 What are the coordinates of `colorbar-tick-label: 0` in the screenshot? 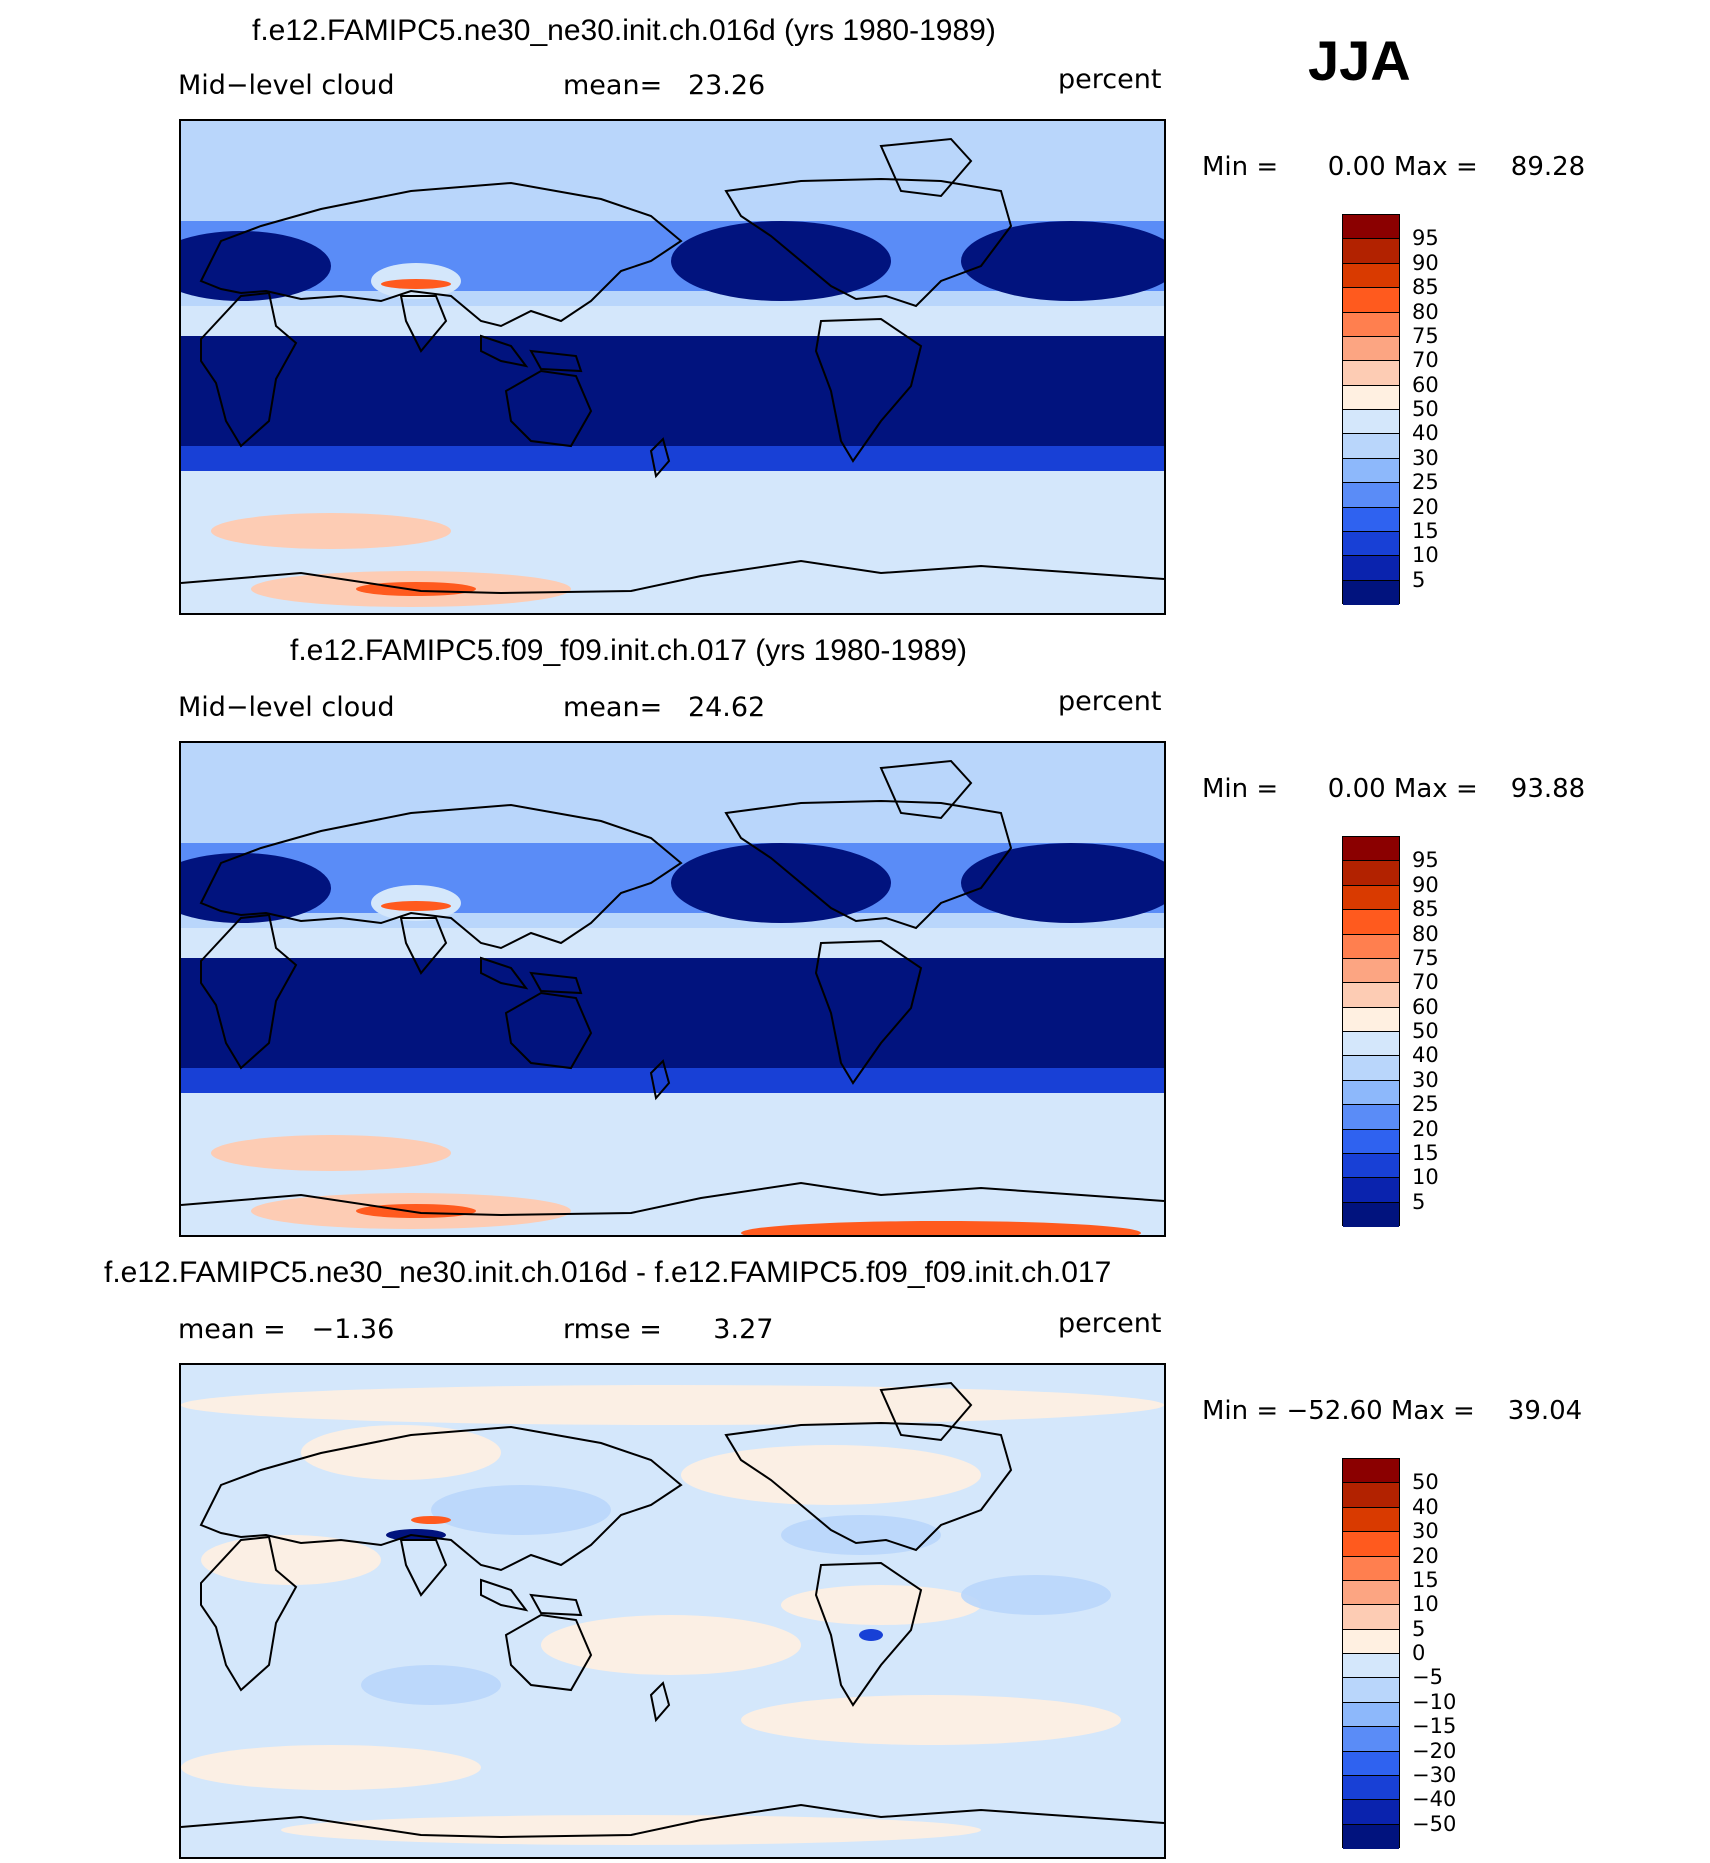 It's located at (1419, 1653).